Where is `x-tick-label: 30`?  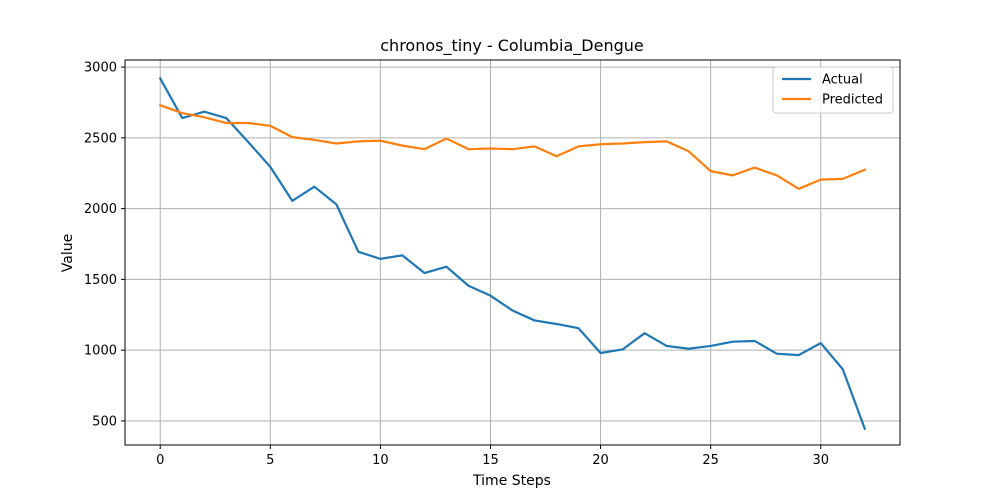
x-tick-label: 30 is located at coordinates (820, 460).